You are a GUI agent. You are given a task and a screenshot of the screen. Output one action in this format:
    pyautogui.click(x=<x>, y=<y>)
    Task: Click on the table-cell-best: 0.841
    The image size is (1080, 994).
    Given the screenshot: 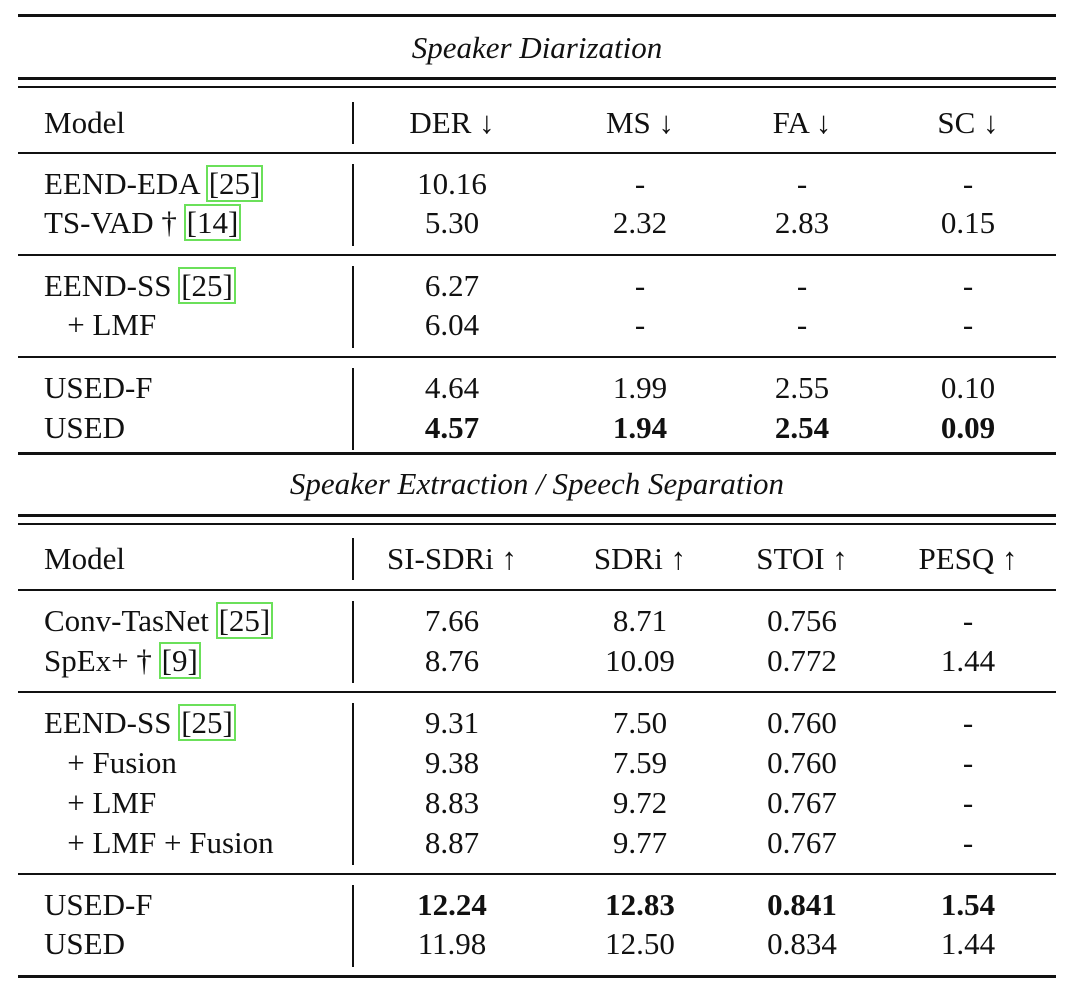 What is the action you would take?
    pyautogui.click(x=802, y=904)
    